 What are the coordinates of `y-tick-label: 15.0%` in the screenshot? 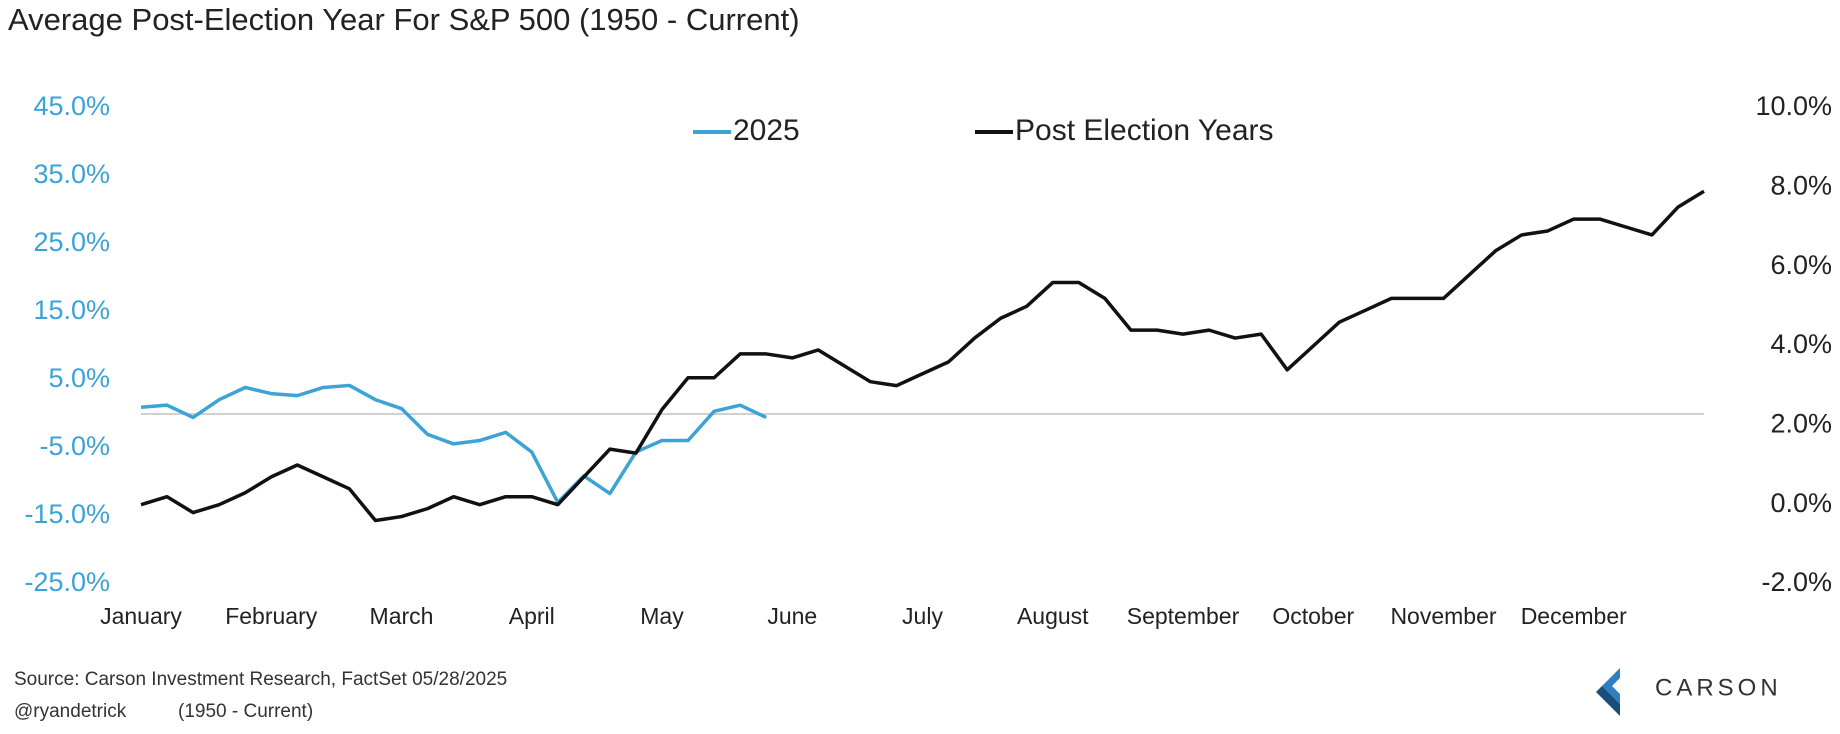 It's located at (71, 310).